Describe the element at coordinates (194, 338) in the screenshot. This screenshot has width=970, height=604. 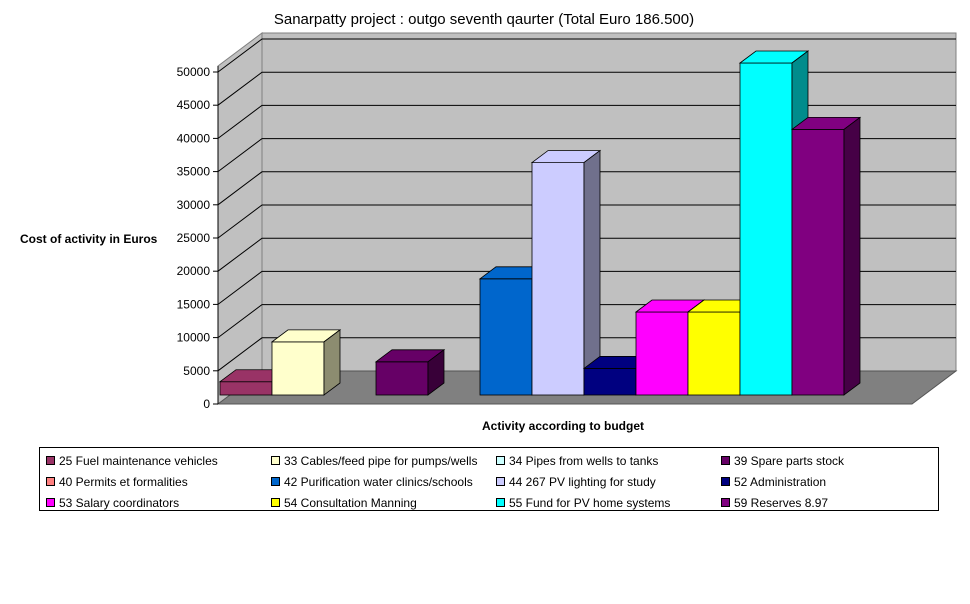
I see `y-tick-label: 10000` at that location.